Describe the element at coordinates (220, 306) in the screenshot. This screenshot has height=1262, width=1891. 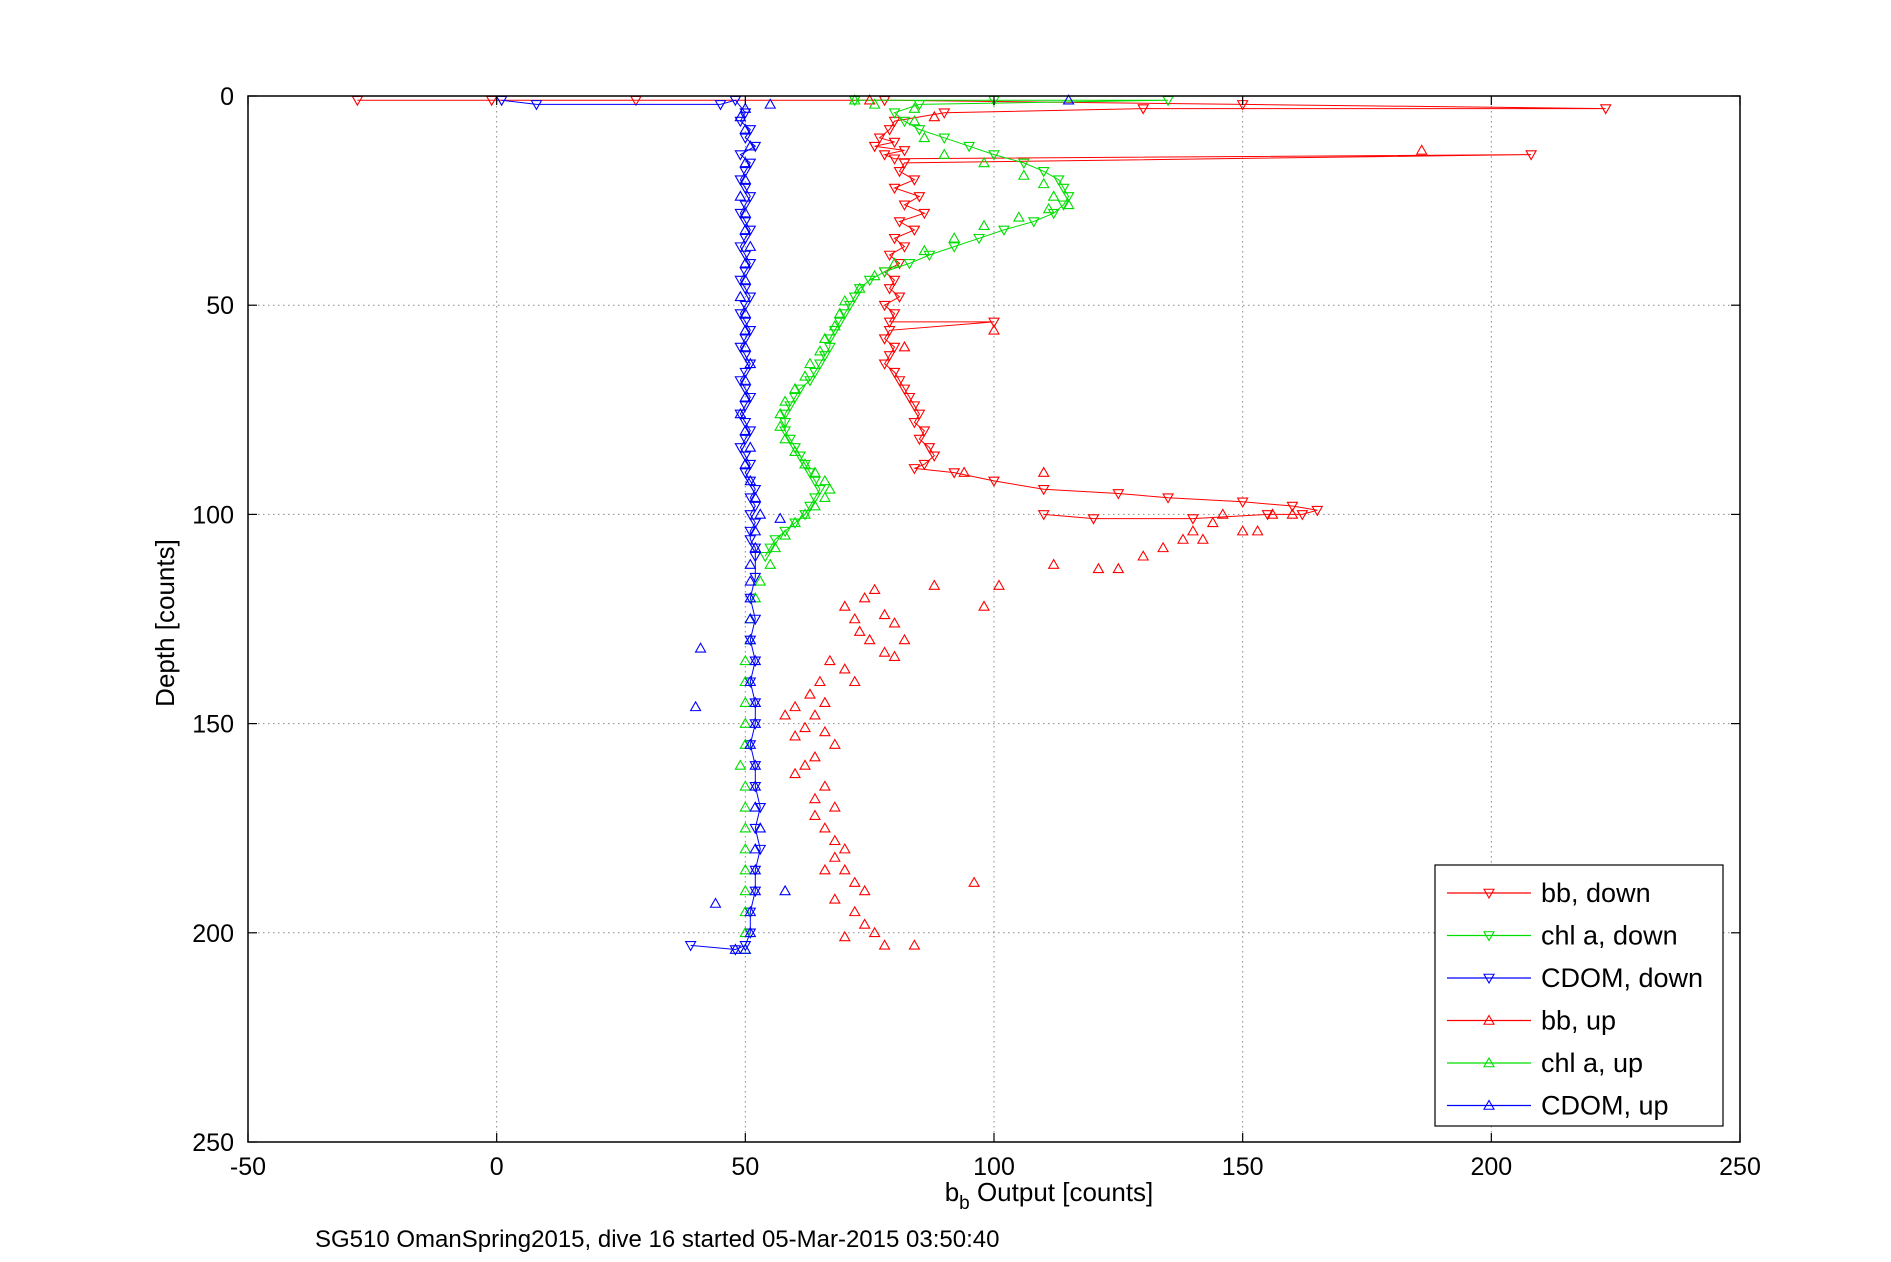
I see `y-tick-label: 50` at that location.